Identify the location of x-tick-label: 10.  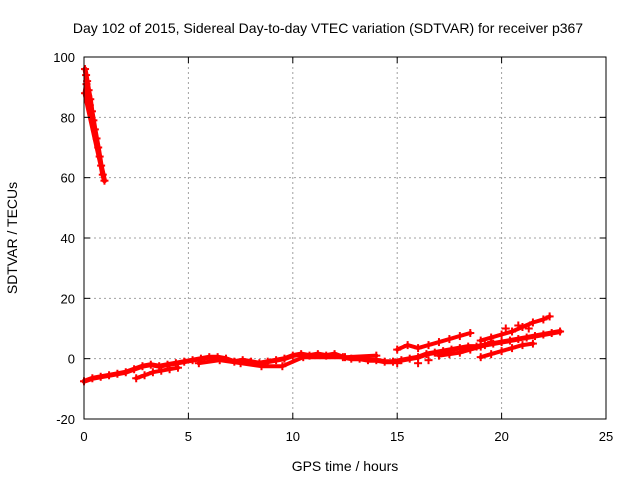
(293, 436).